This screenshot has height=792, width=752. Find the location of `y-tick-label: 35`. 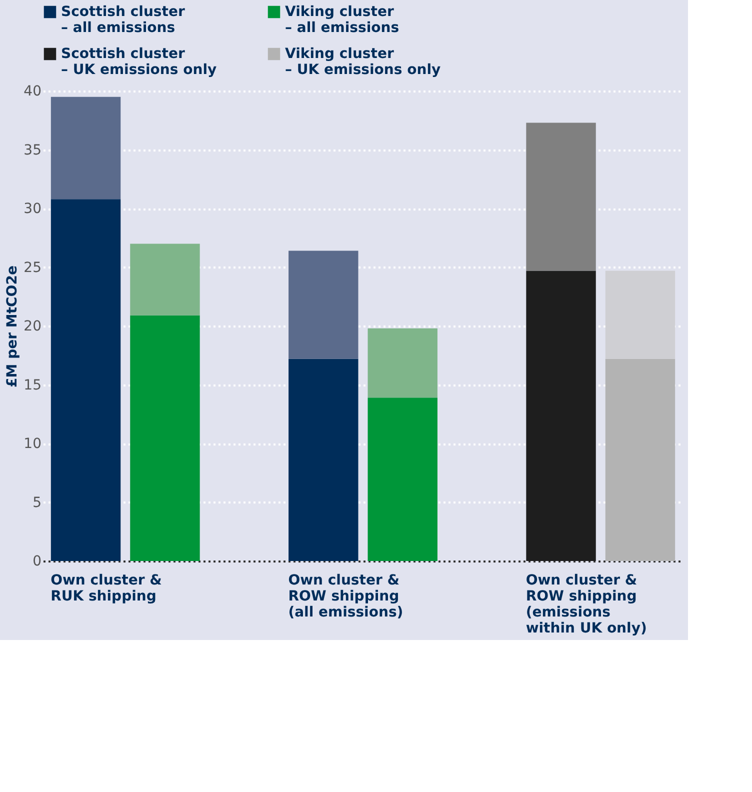

y-tick-label: 35 is located at coordinates (33, 150).